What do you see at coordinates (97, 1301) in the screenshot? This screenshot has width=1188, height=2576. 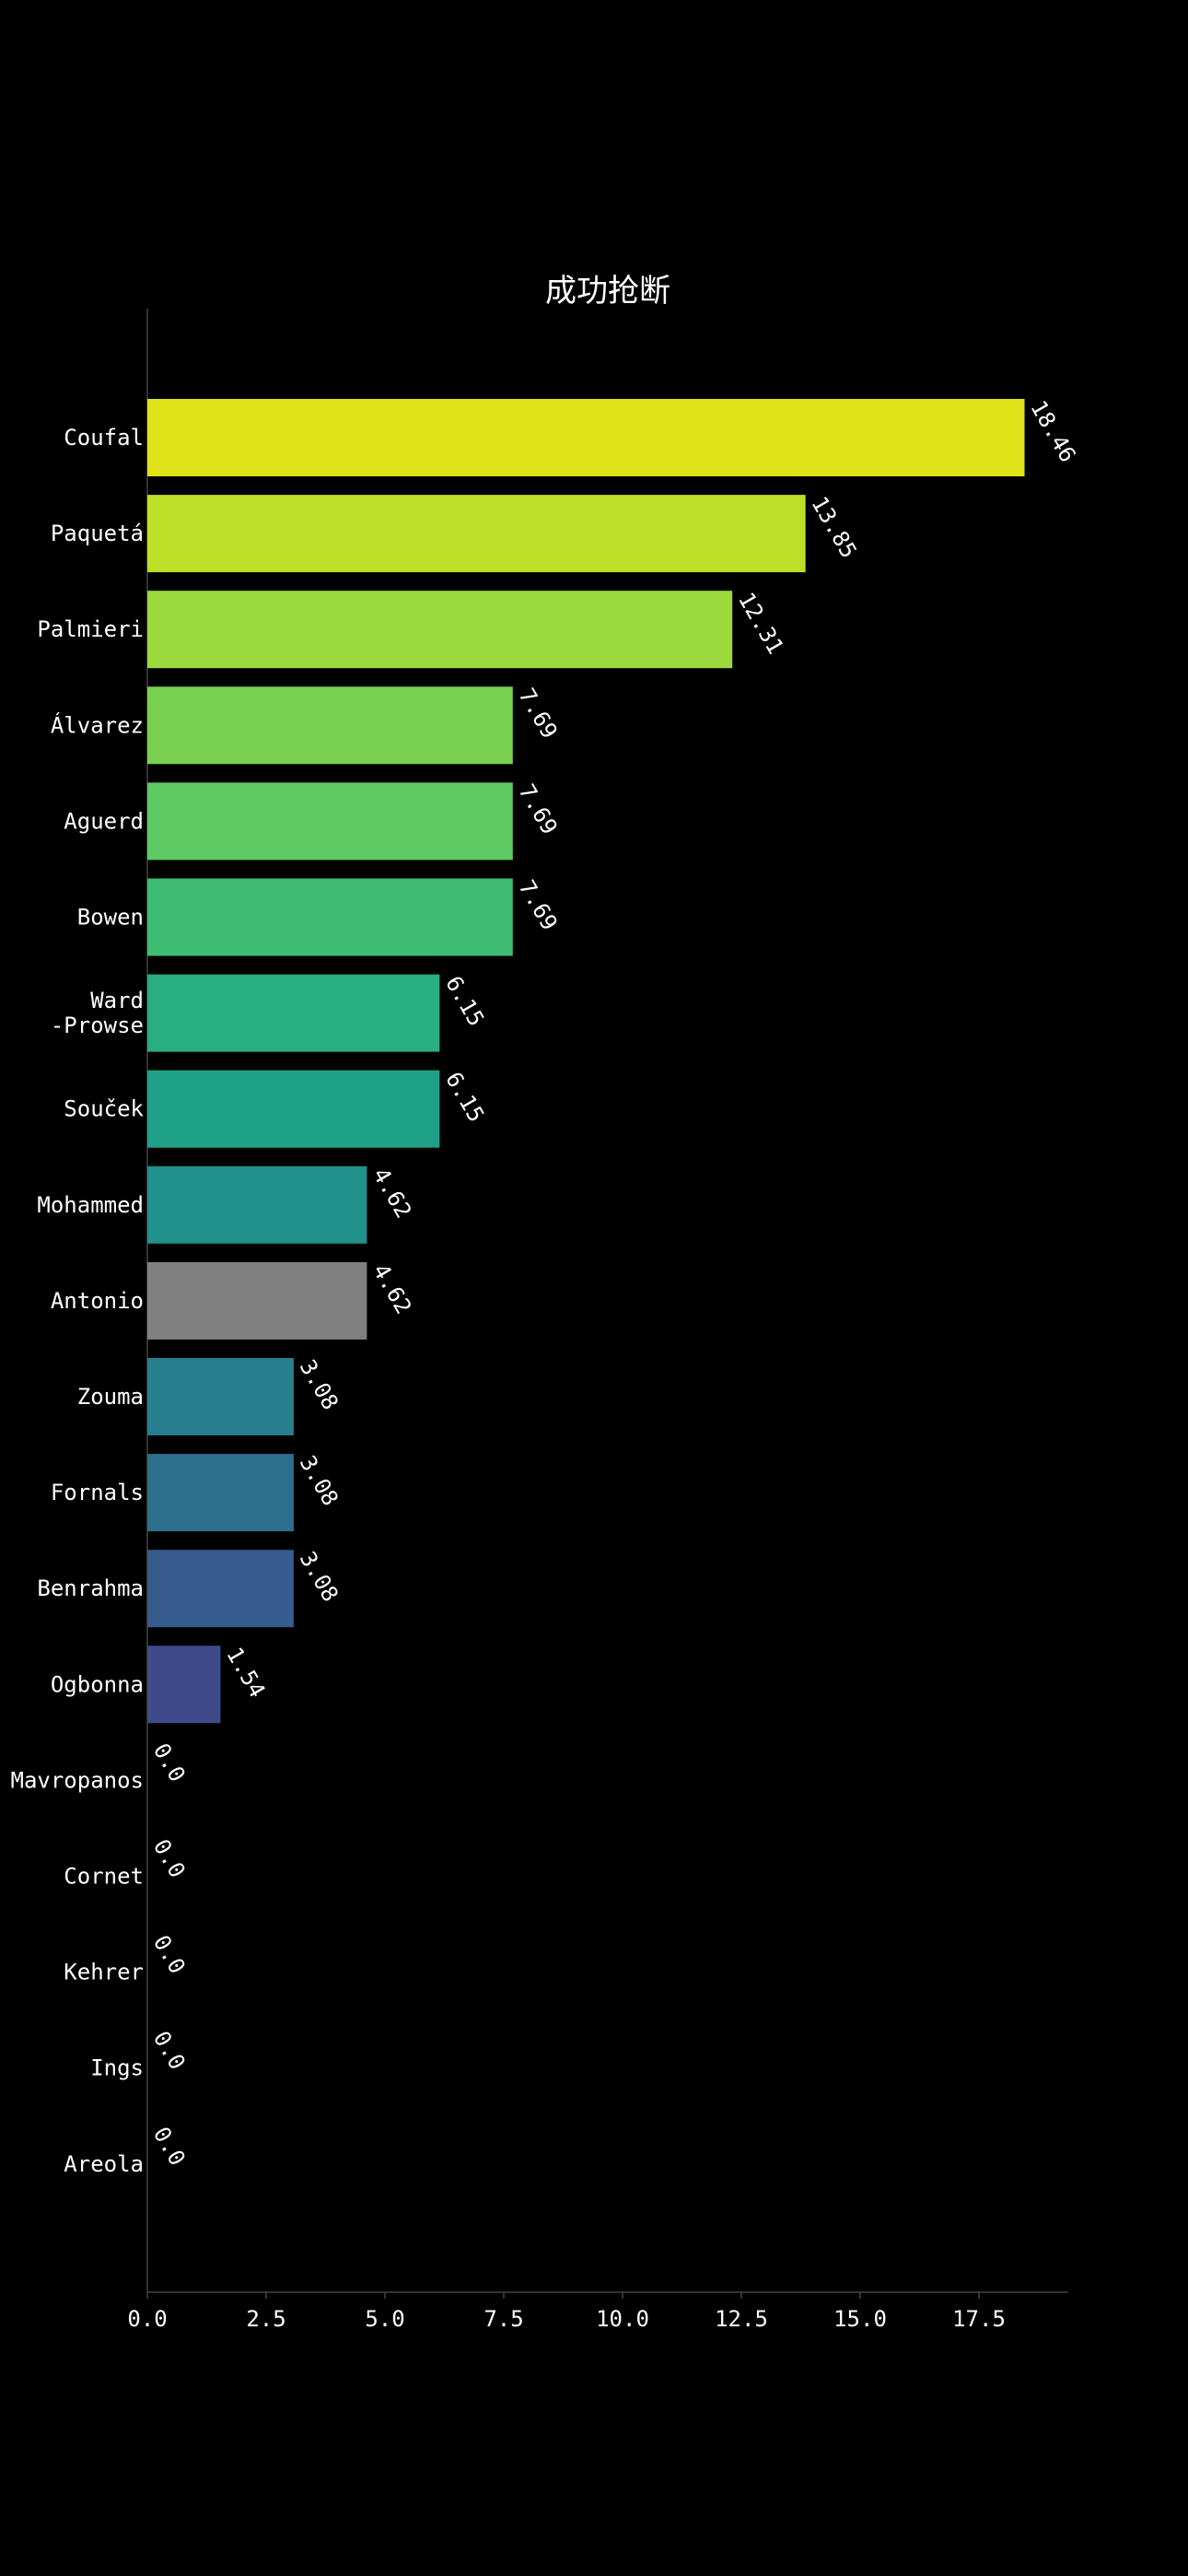 I see `category-label: Antonio` at bounding box center [97, 1301].